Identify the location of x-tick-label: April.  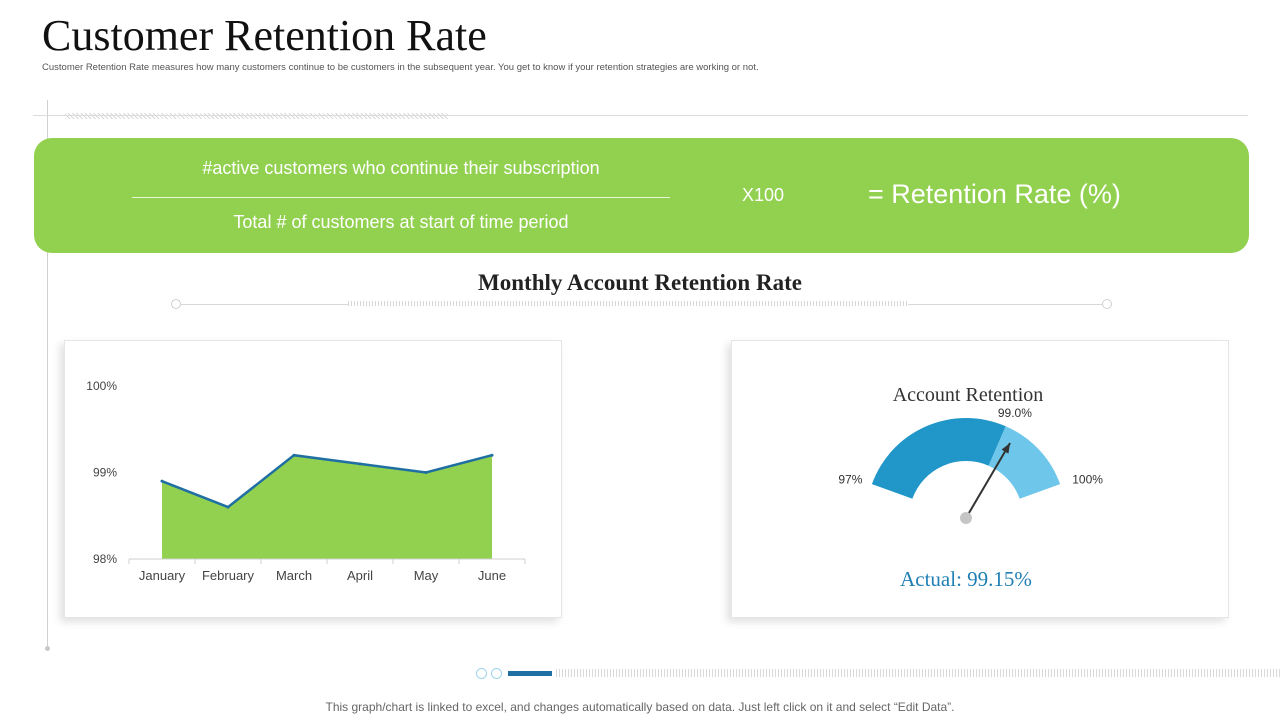
(360, 575).